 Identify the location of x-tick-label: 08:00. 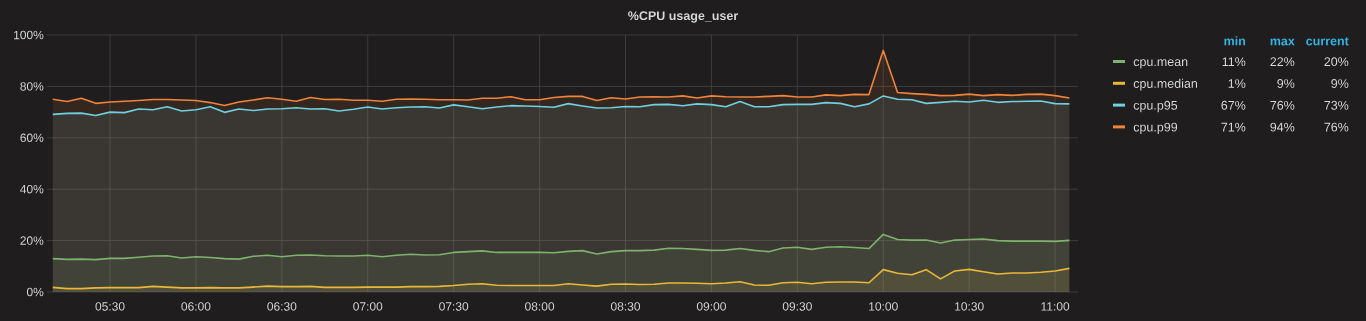
(540, 306).